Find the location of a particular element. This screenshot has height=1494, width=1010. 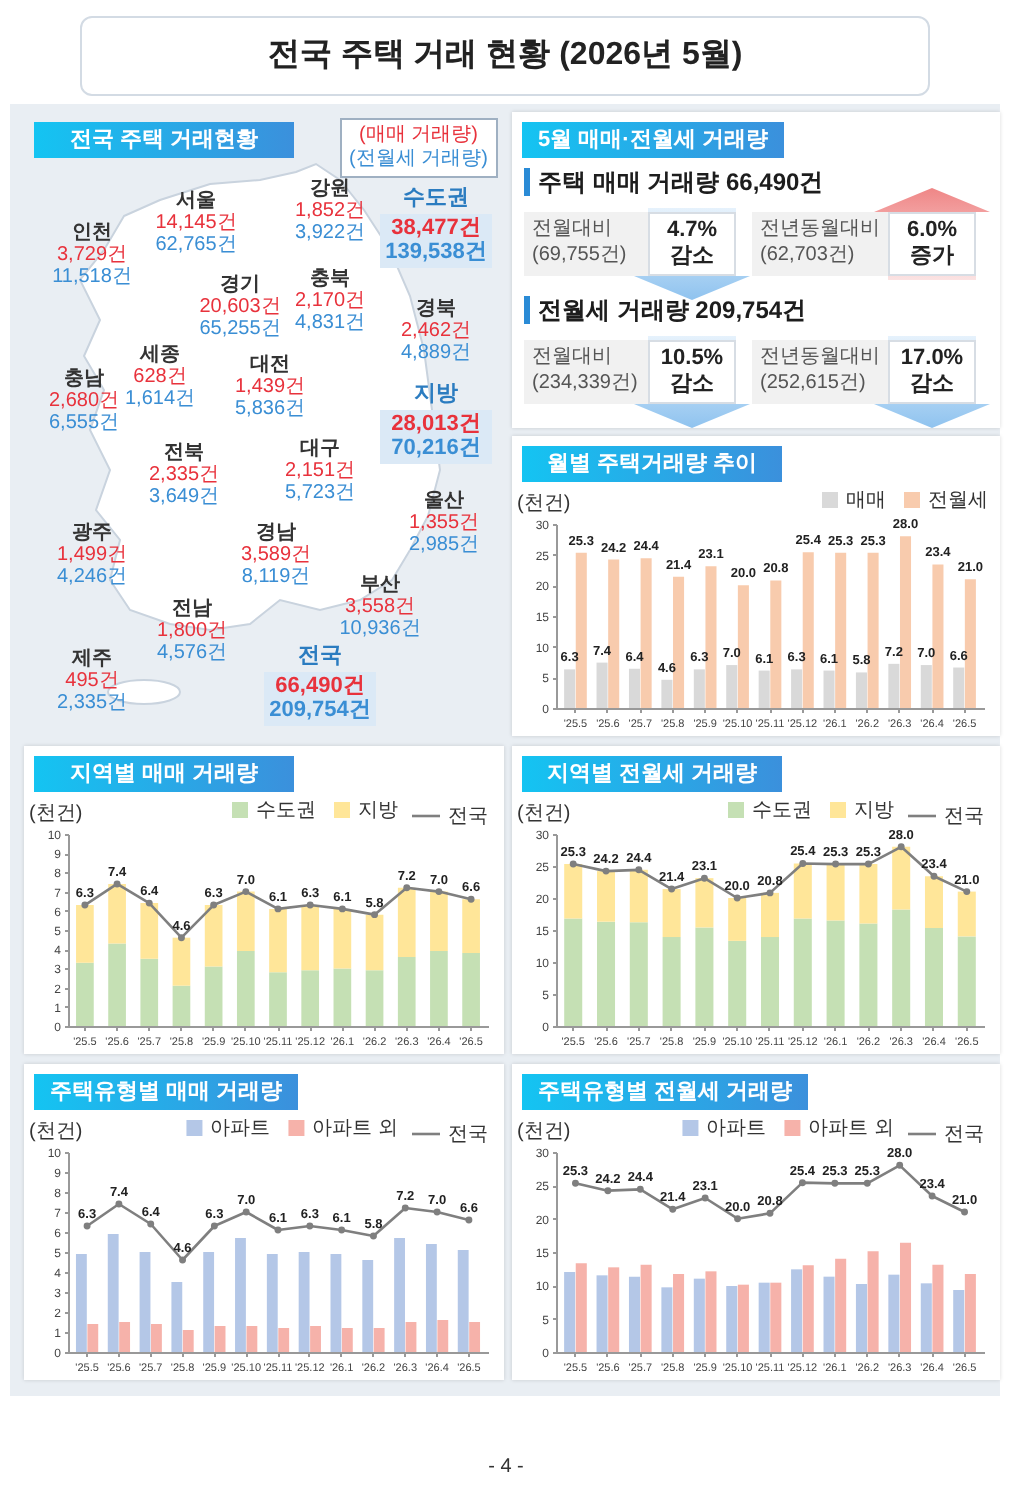

text: 증가 is located at coordinates (932, 256).